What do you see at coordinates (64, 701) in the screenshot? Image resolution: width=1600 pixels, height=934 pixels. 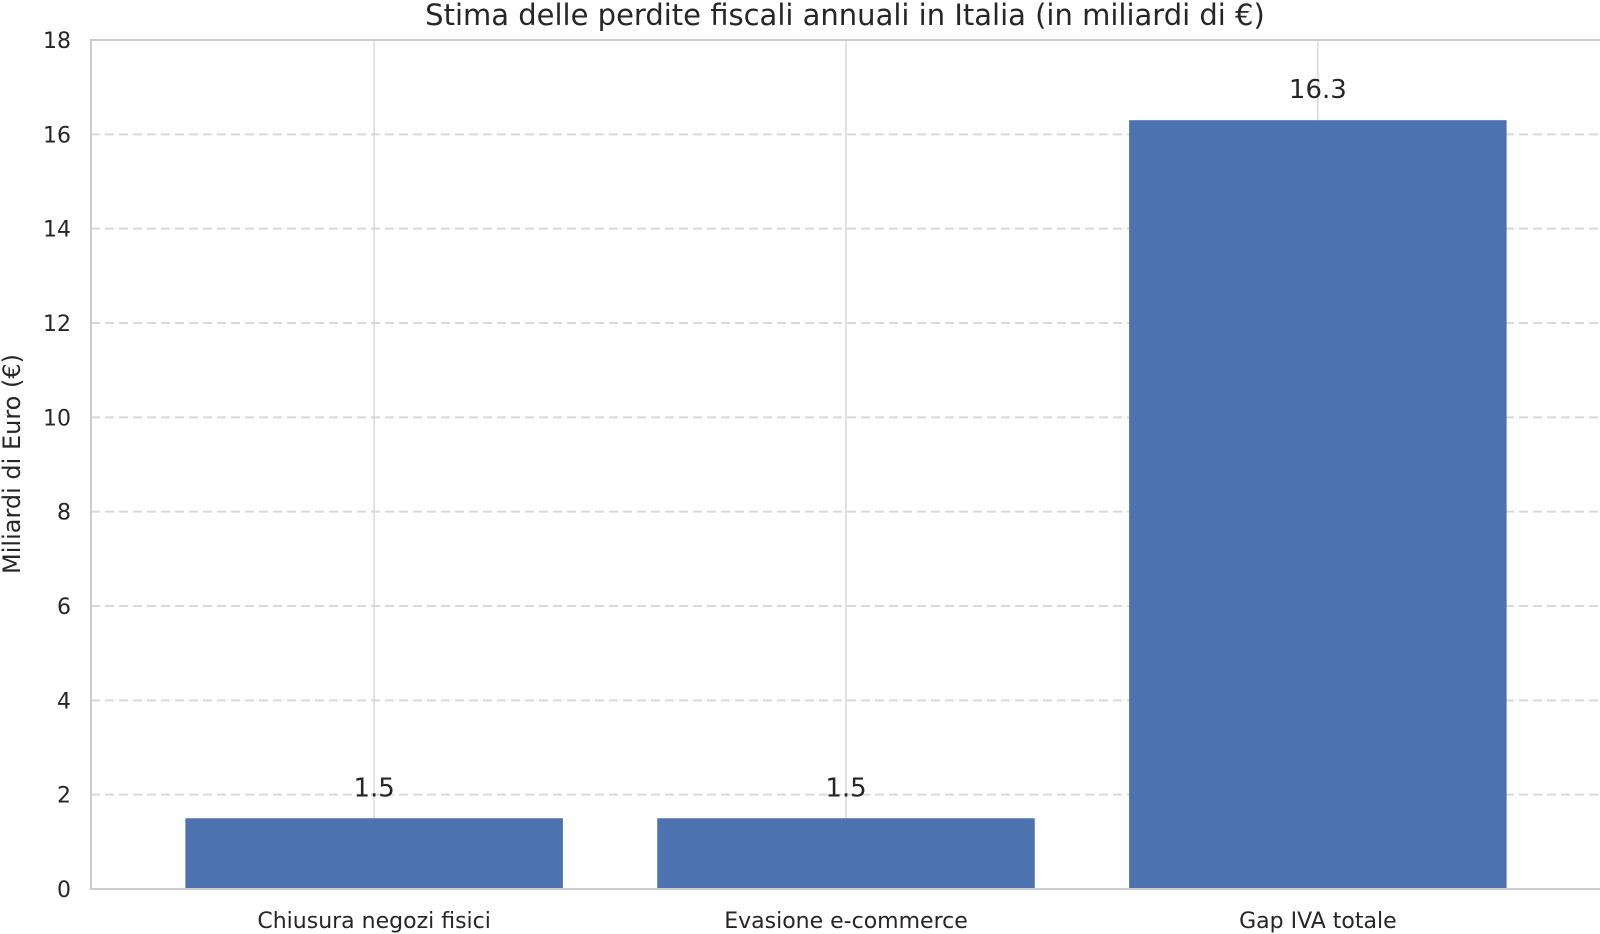 I see `y-tick-label: 4` at bounding box center [64, 701].